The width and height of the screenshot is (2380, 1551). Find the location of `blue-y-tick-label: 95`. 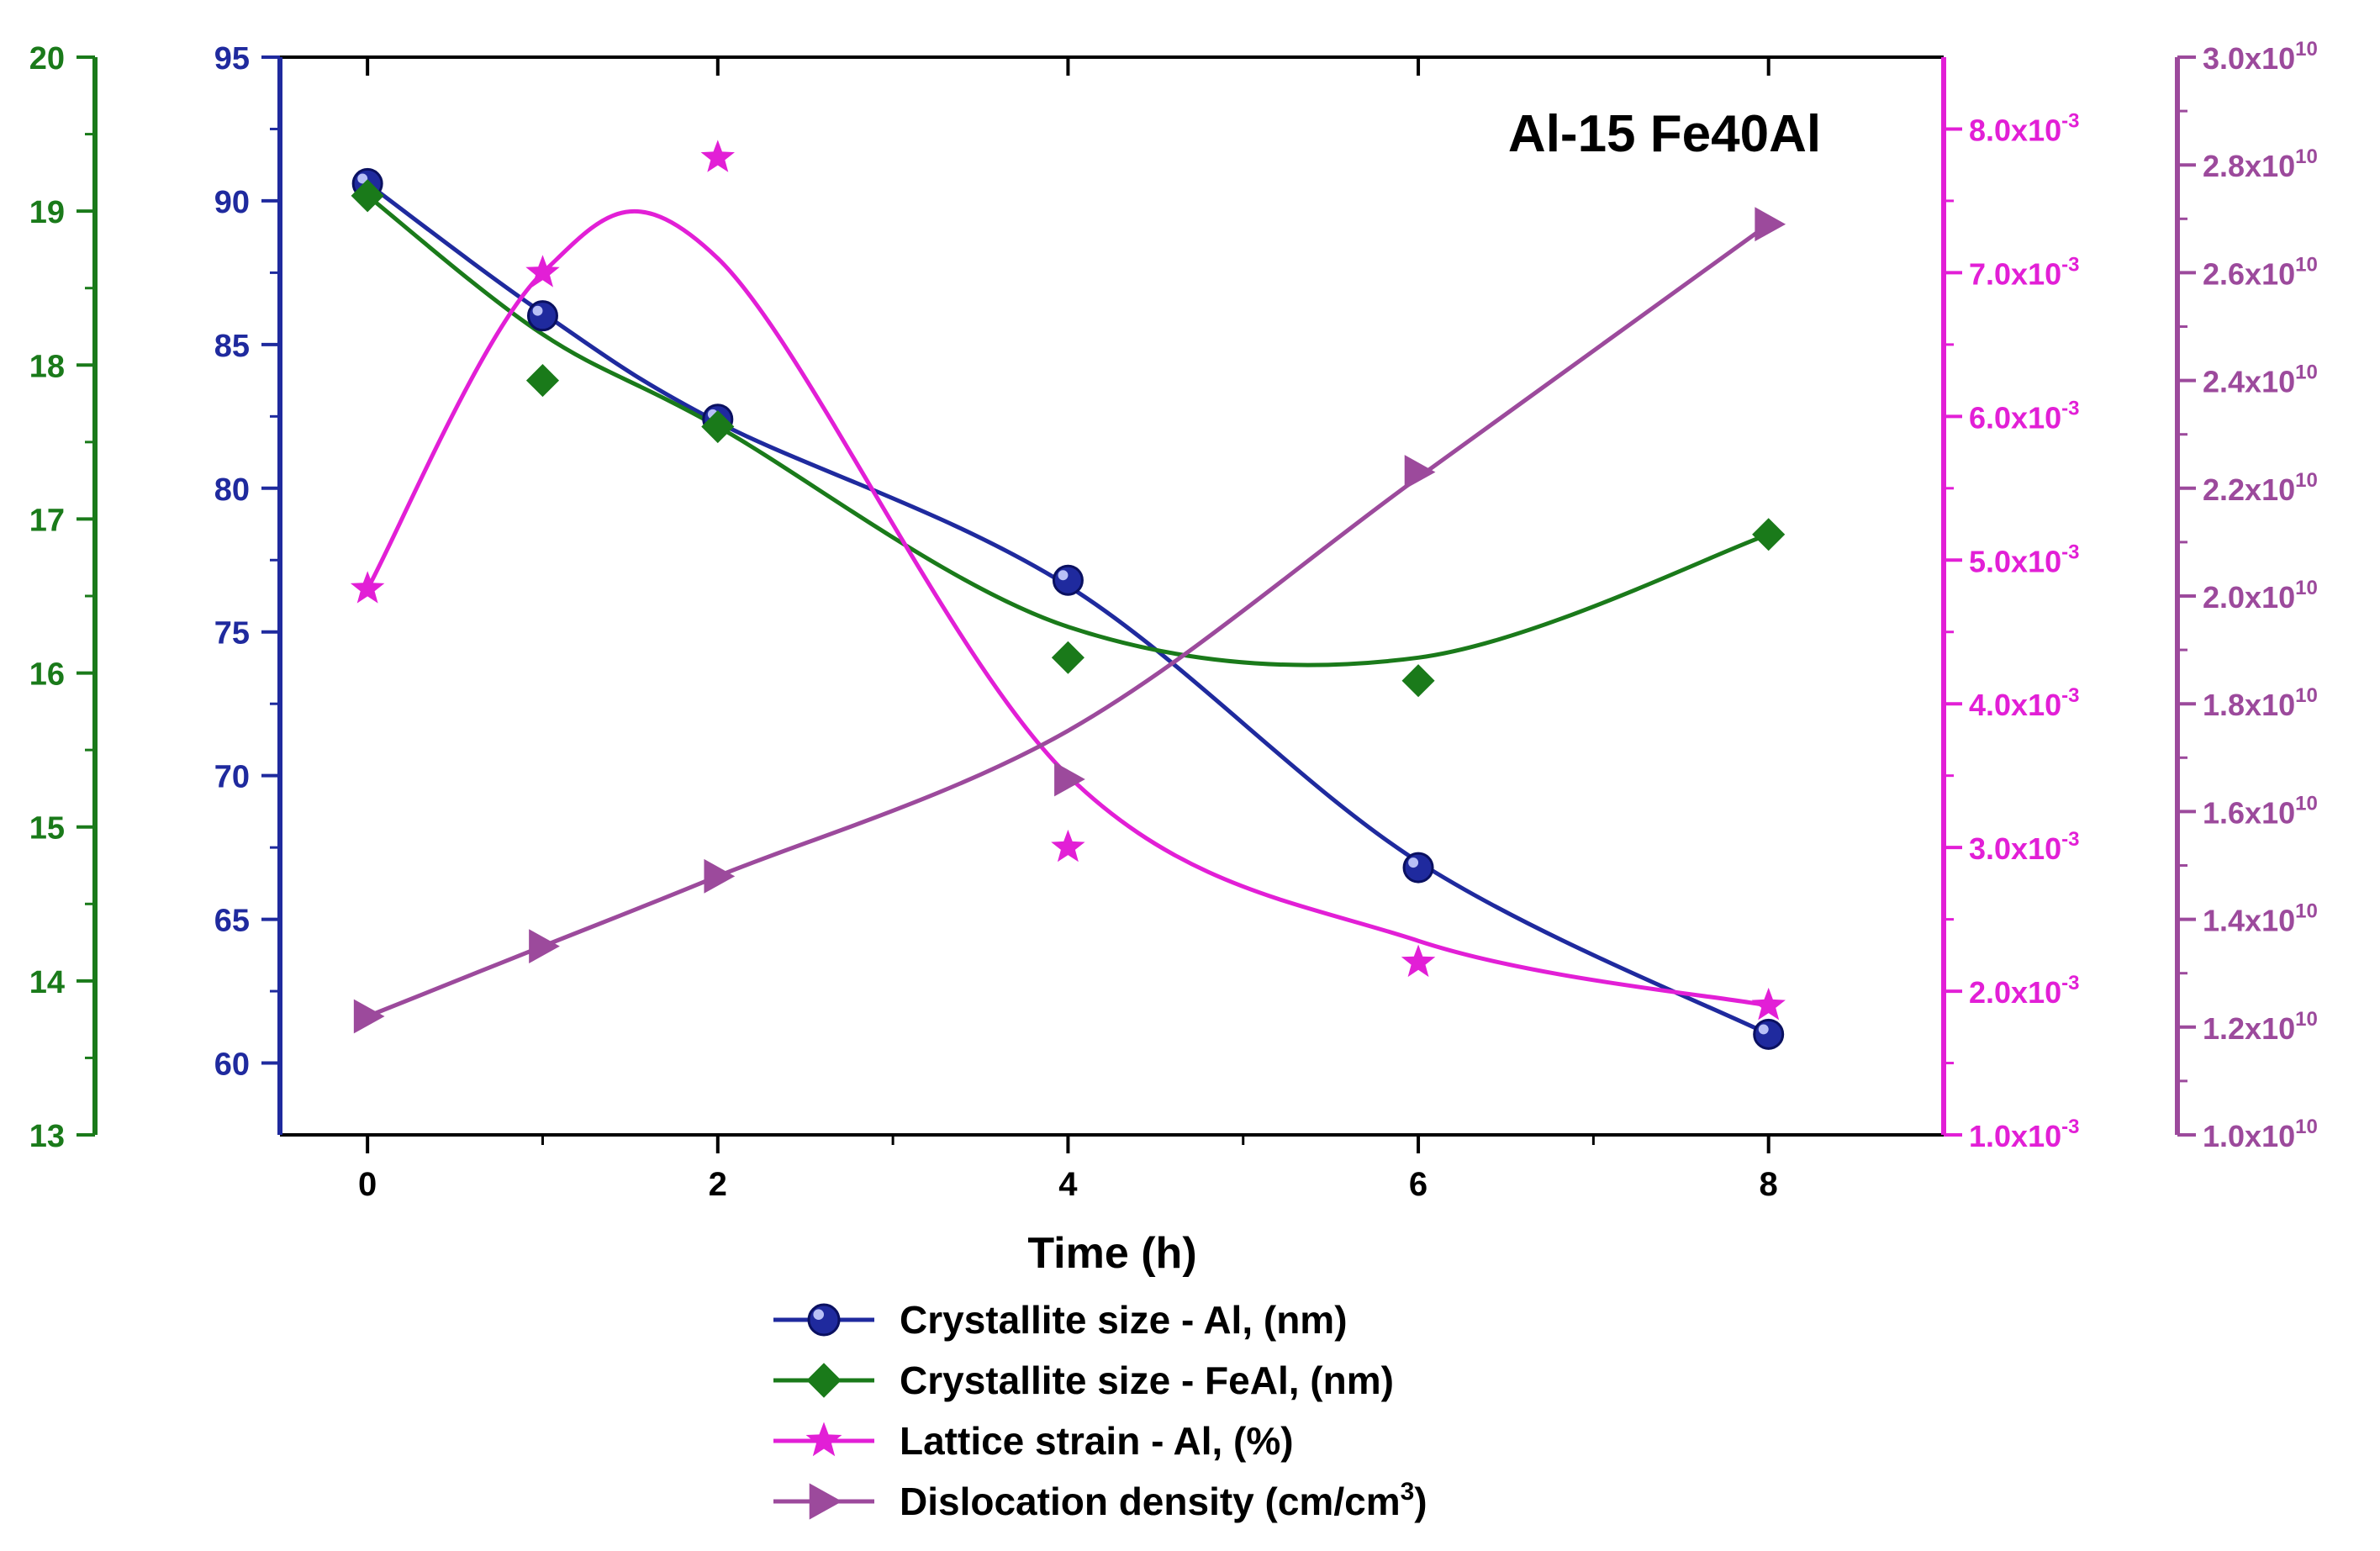

blue-y-tick-label: 95 is located at coordinates (232, 59).